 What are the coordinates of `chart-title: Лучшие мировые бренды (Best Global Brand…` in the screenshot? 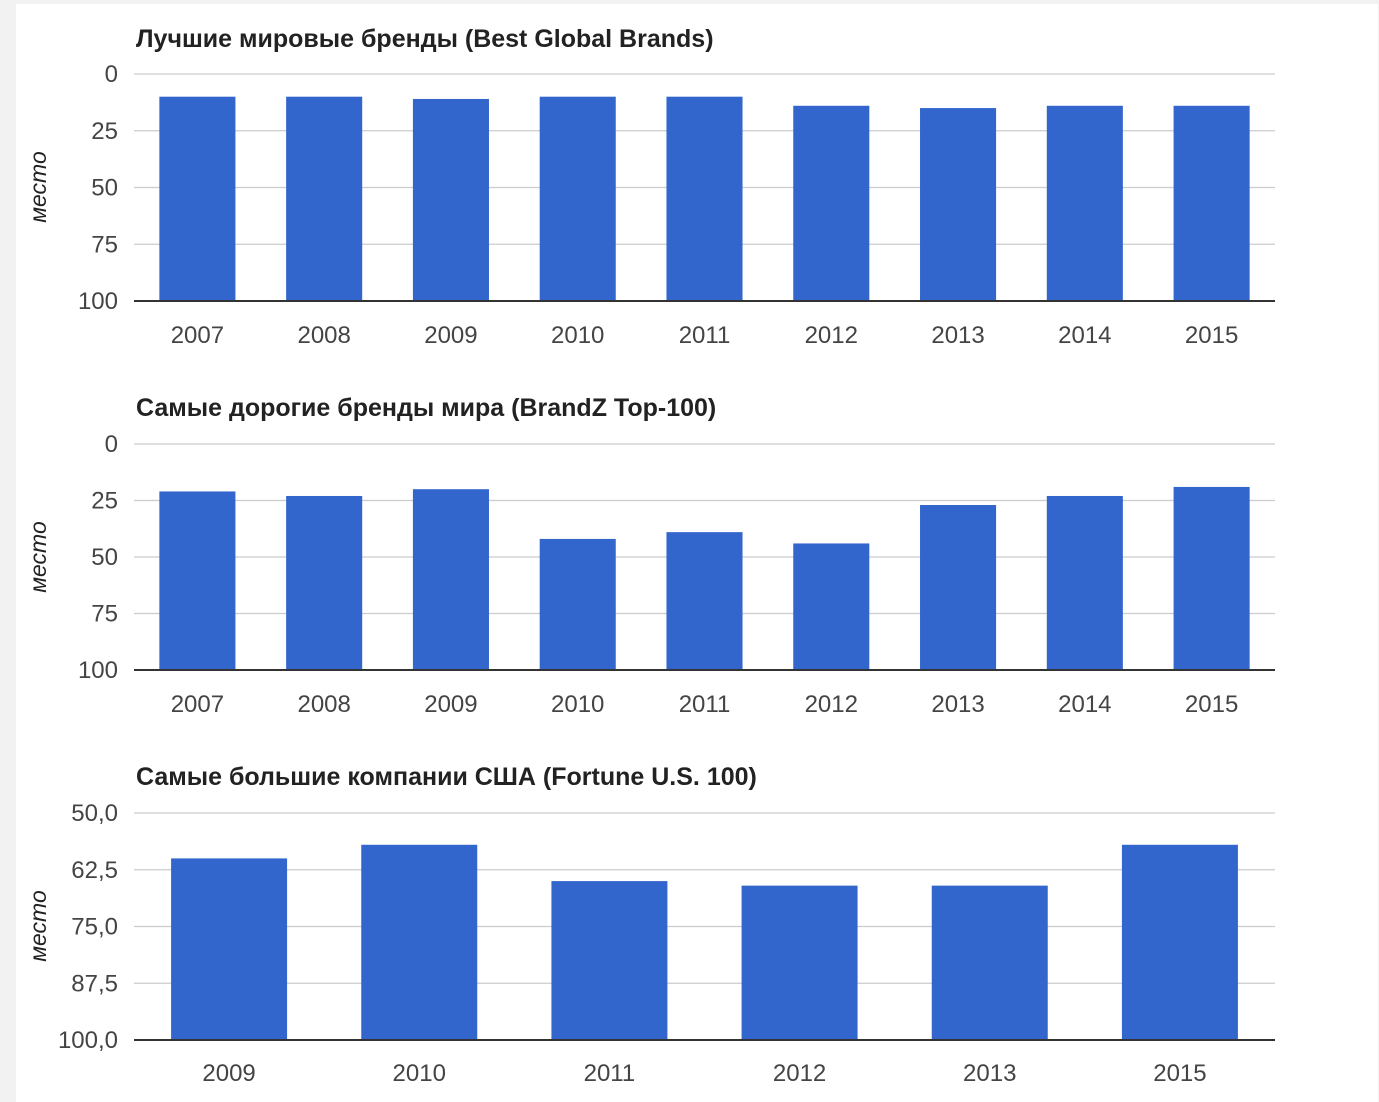 It's located at (425, 39).